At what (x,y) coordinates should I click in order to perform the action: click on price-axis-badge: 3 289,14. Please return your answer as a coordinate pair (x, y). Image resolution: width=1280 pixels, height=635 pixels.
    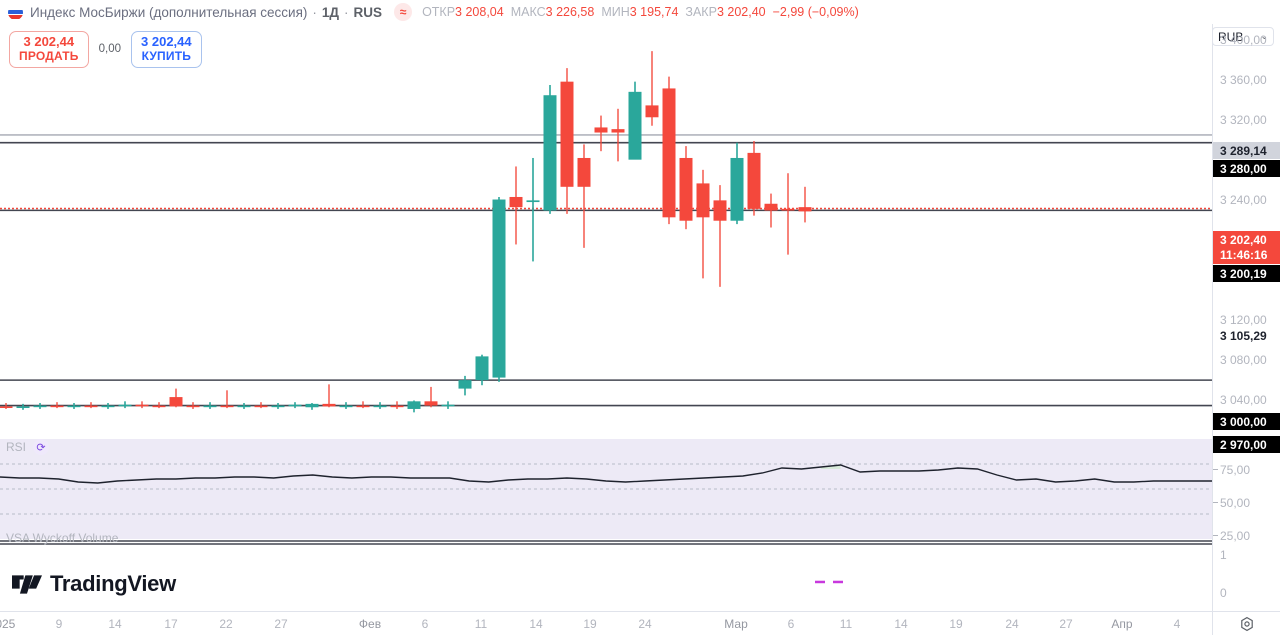
    Looking at the image, I should click on (1246, 150).